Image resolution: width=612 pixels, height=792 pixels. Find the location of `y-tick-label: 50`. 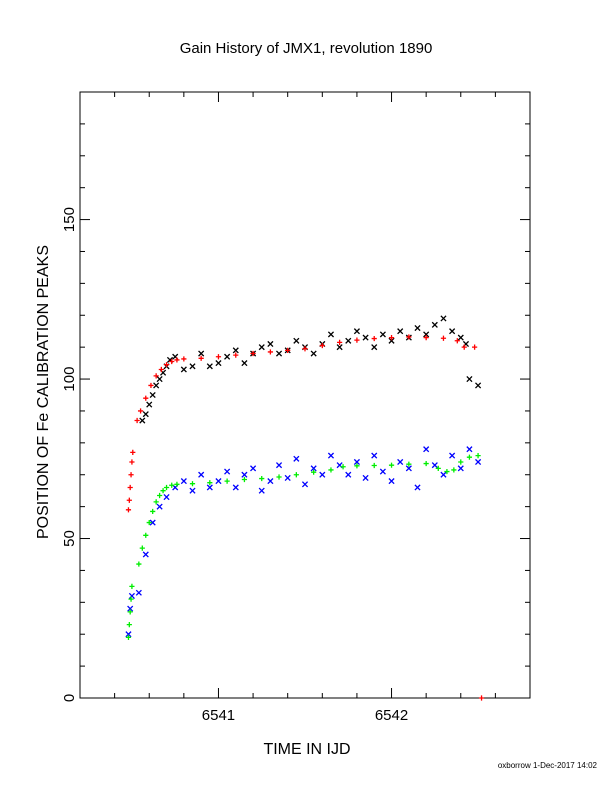

y-tick-label: 50 is located at coordinates (69, 538).